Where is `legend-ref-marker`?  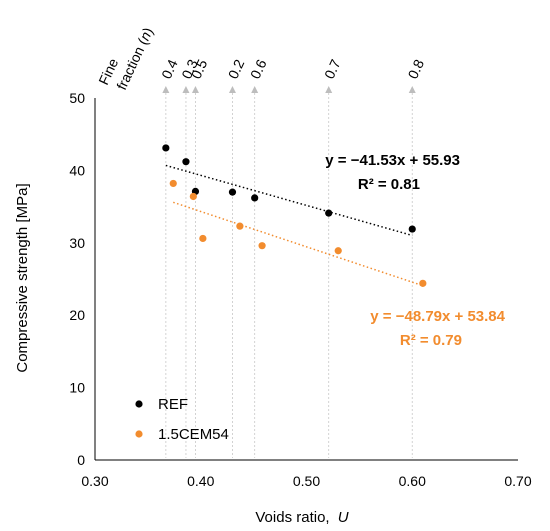 legend-ref-marker is located at coordinates (139, 404).